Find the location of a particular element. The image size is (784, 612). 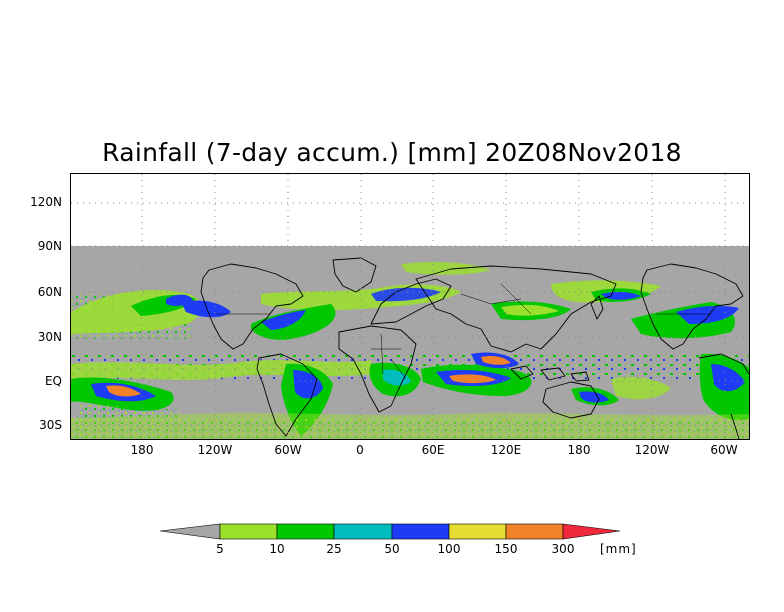

colorbar-below is located at coordinates (190, 531).